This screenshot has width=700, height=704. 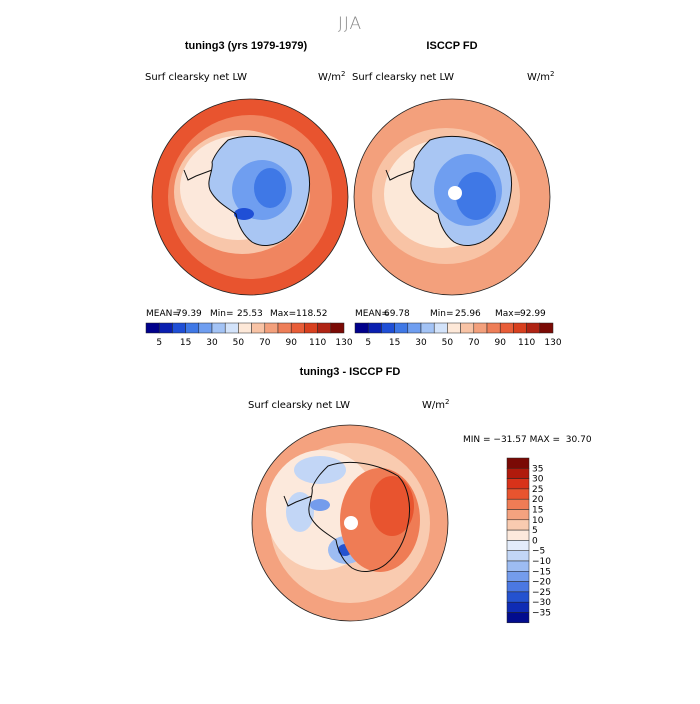 I want to click on colorbar-tick-label: 110, so click(x=526, y=343).